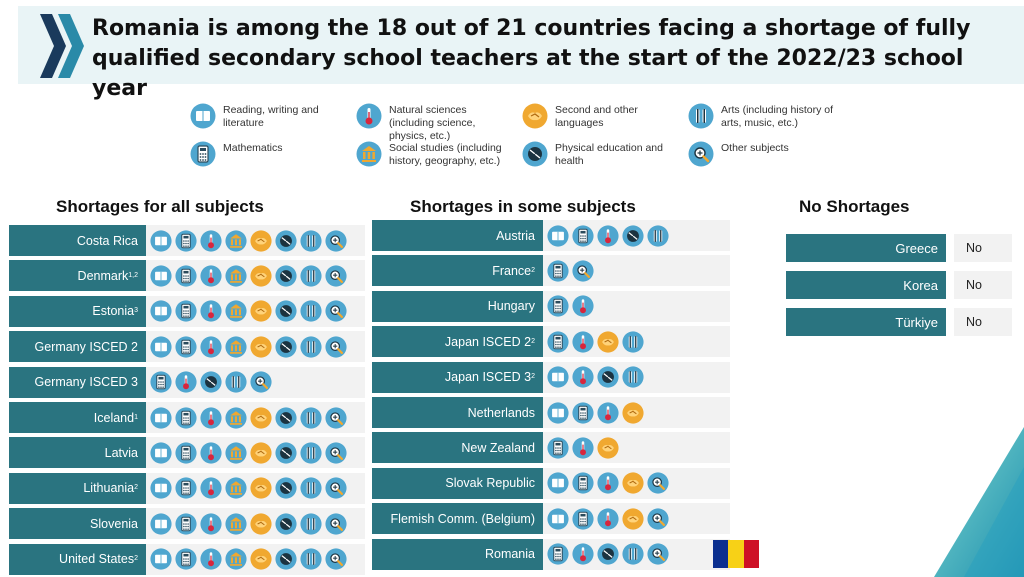  I want to click on country-name: Japan ISCED 3, so click(488, 377).